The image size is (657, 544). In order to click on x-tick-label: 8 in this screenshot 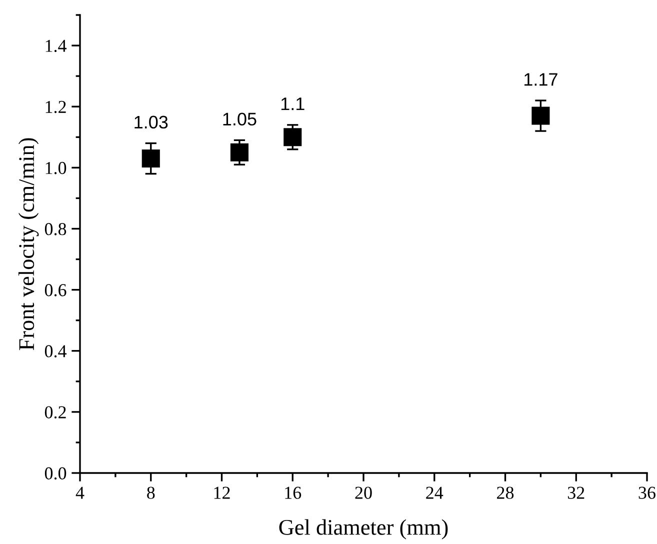, I will do `click(151, 492)`.